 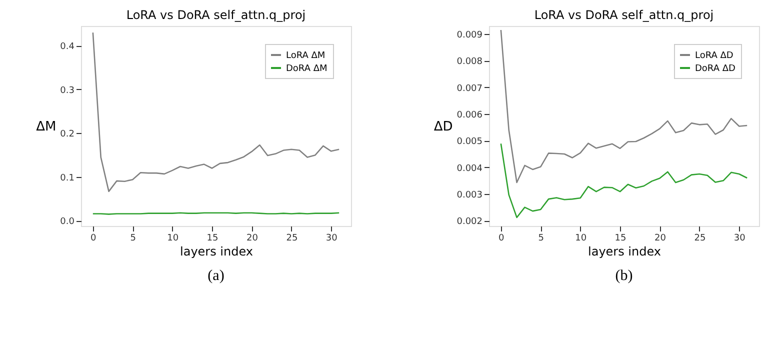 I want to click on y-tick-label: 0.002, so click(x=469, y=222).